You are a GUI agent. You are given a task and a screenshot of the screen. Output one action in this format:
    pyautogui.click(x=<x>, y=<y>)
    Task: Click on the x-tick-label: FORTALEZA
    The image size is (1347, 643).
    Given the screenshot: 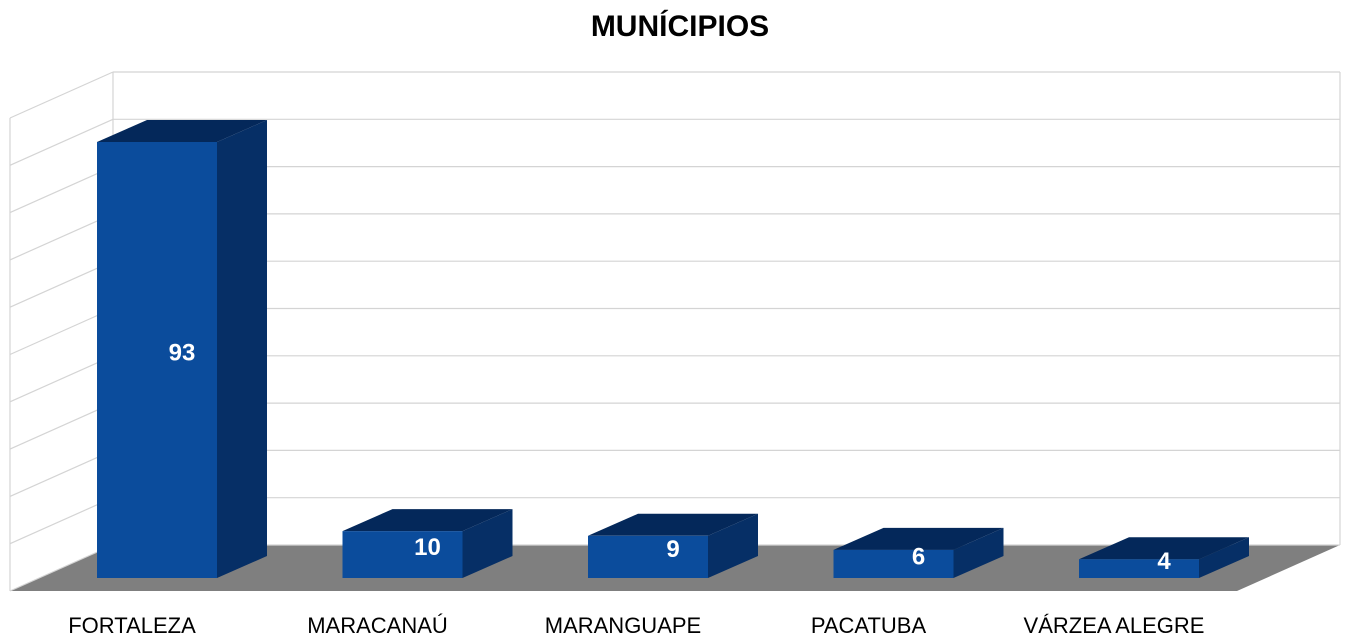 What is the action you would take?
    pyautogui.click(x=132, y=625)
    